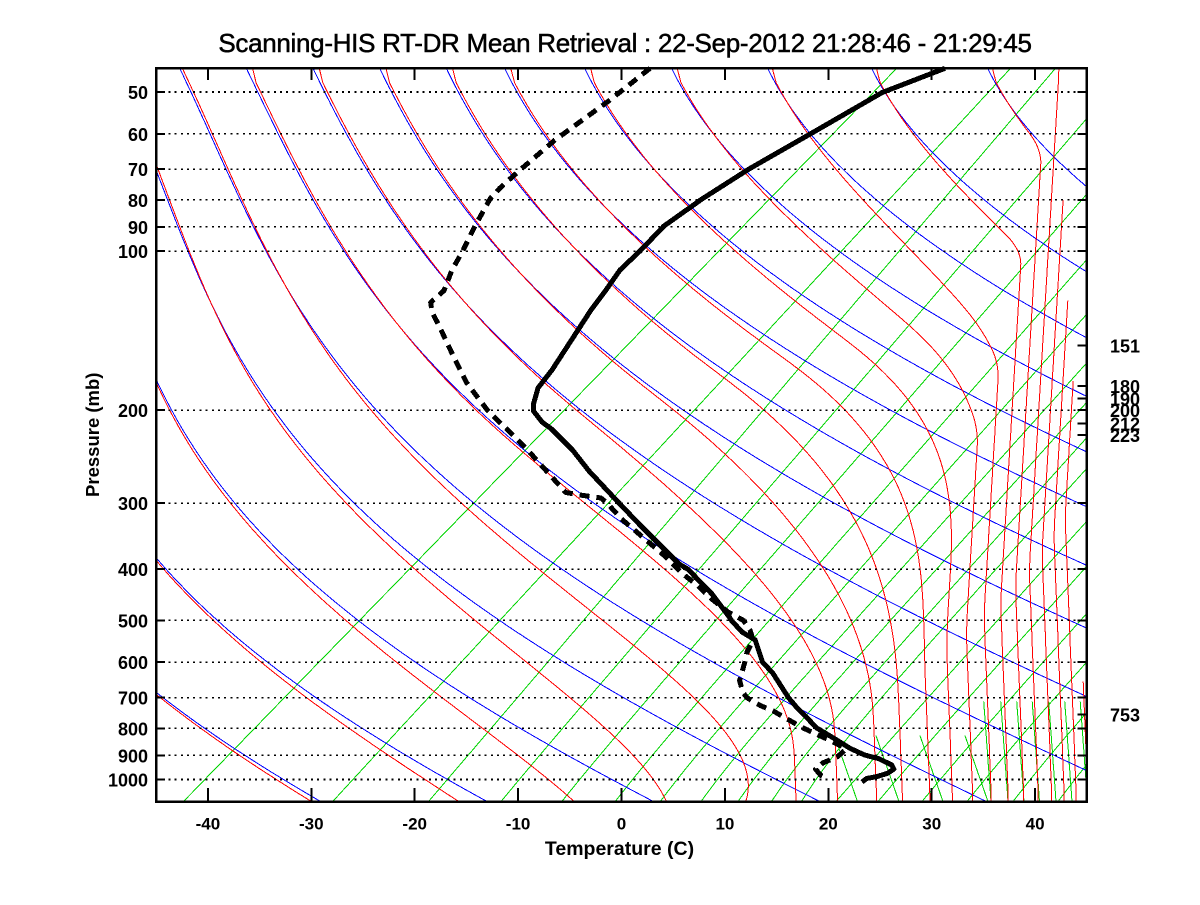  What do you see at coordinates (133, 621) in the screenshot?
I see `svg-text: 500` at bounding box center [133, 621].